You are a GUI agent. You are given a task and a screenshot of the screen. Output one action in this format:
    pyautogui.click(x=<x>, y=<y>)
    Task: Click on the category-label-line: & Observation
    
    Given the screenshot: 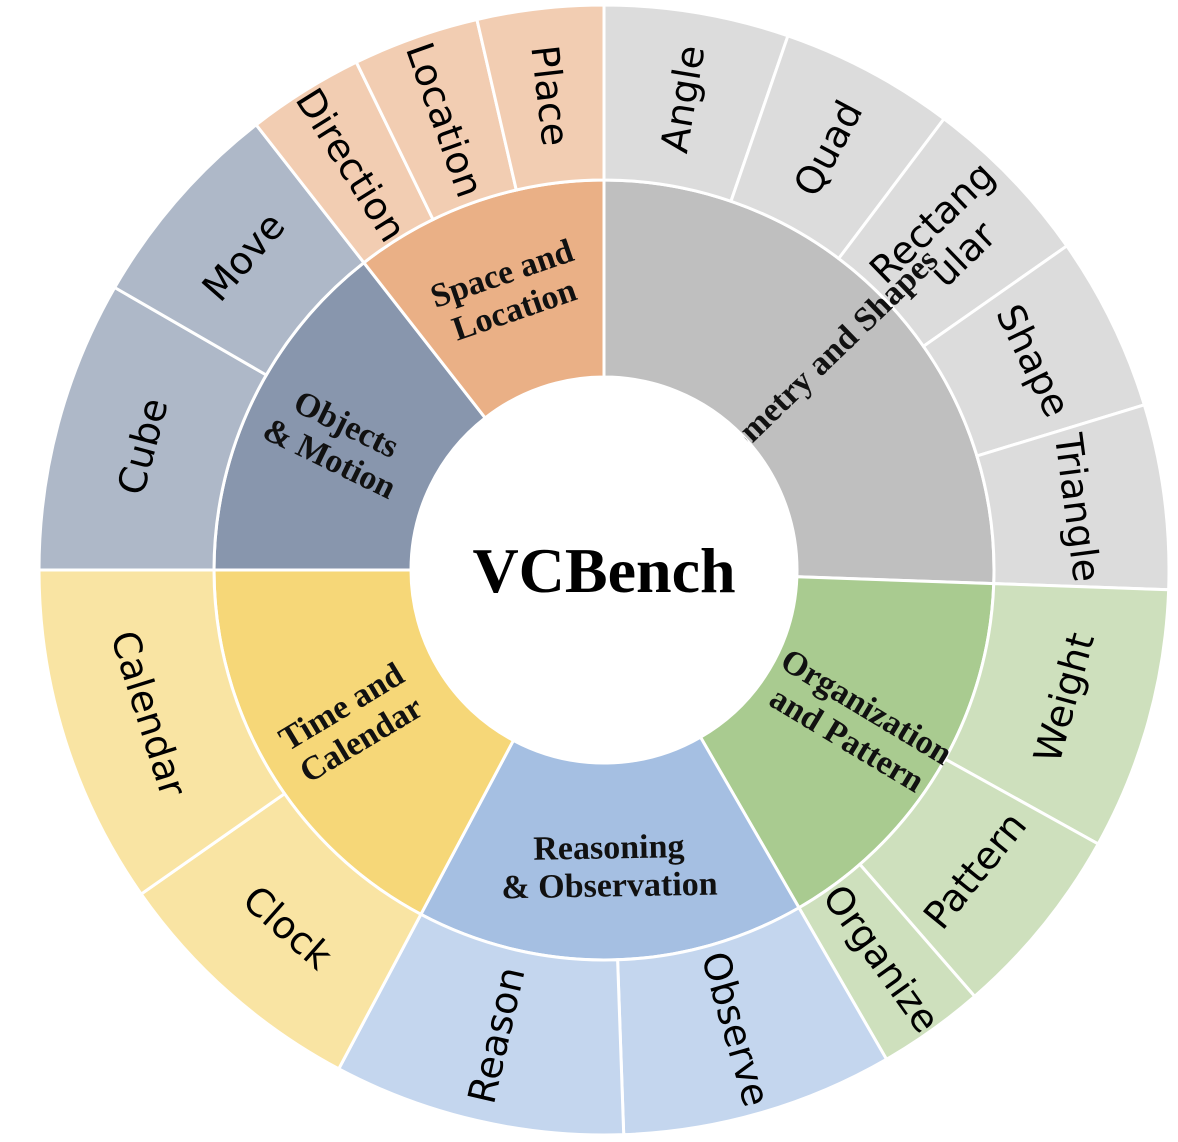 What is the action you would take?
    pyautogui.click(x=609, y=886)
    